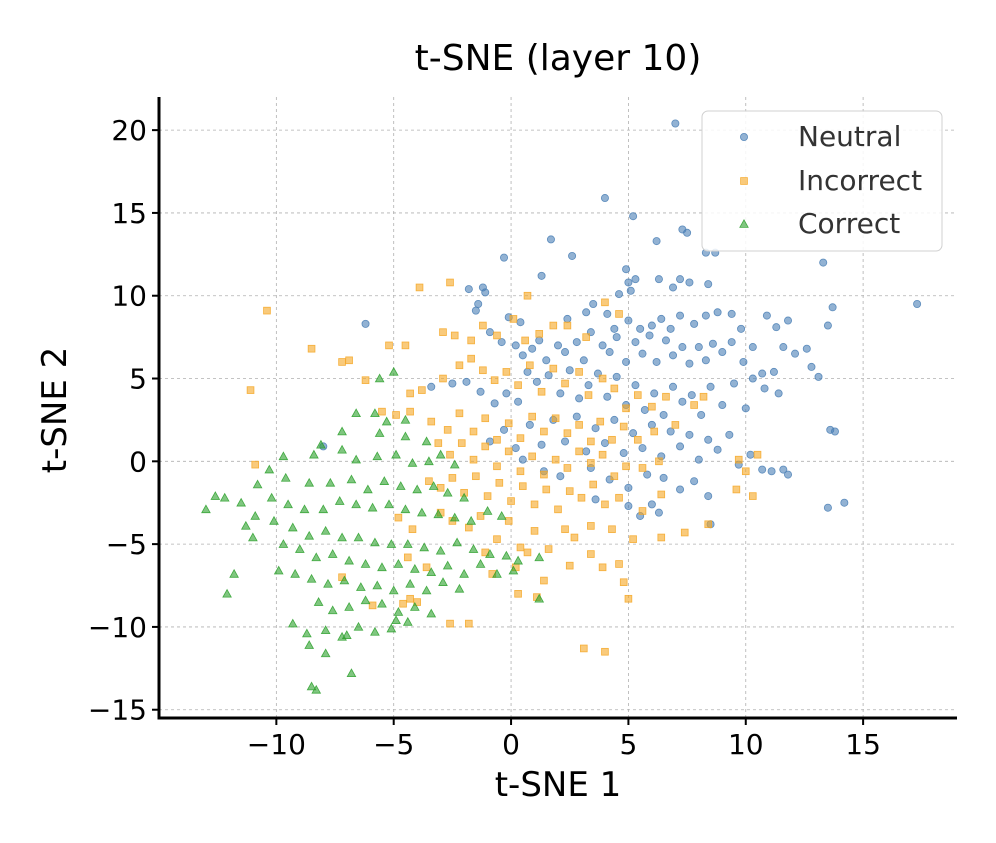  Describe the element at coordinates (117, 627) in the screenshot. I see `y-tick-label: −10` at that location.